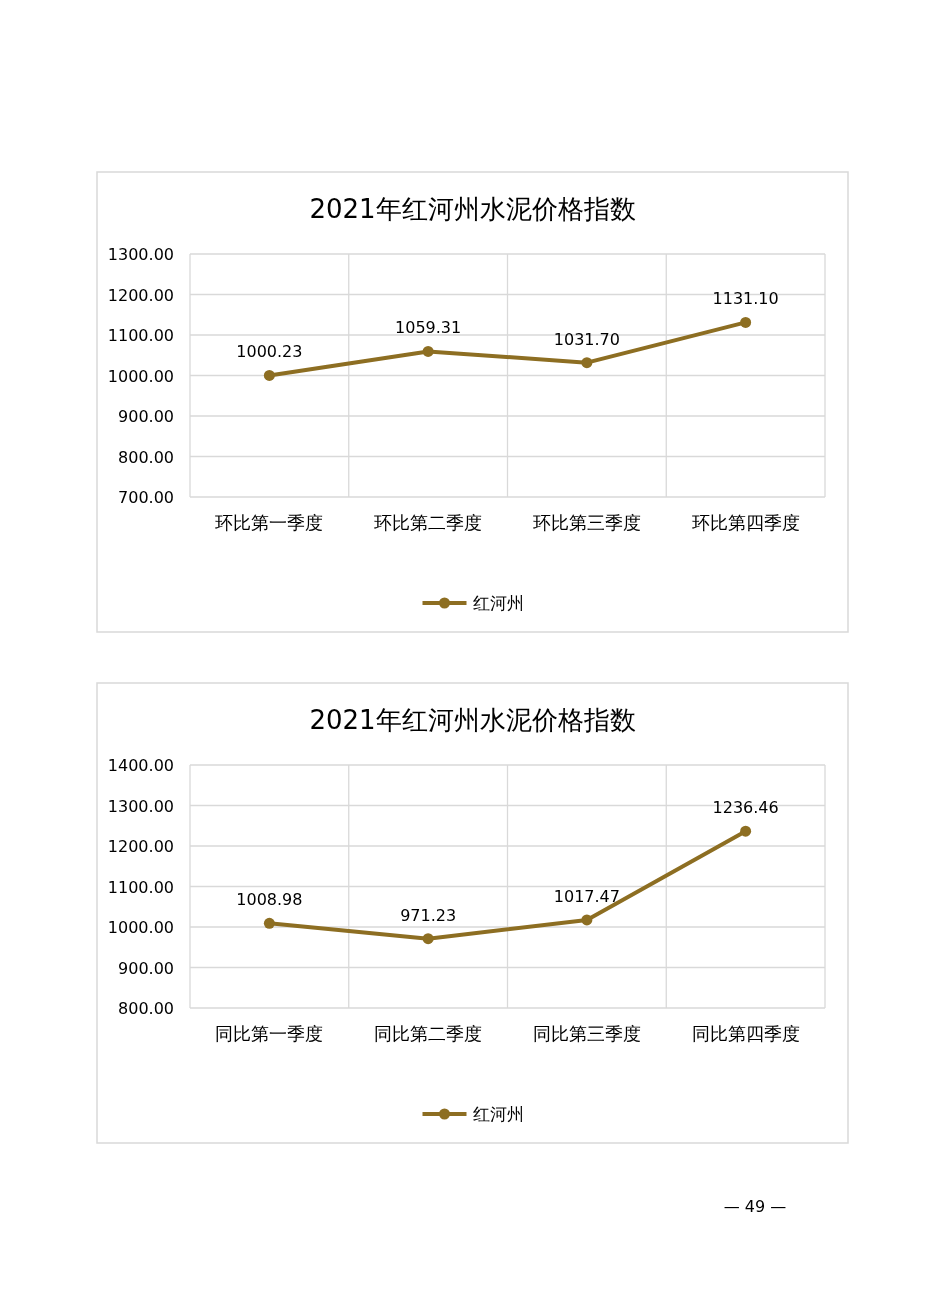  I want to click on data-label: 1017.47, so click(586, 896).